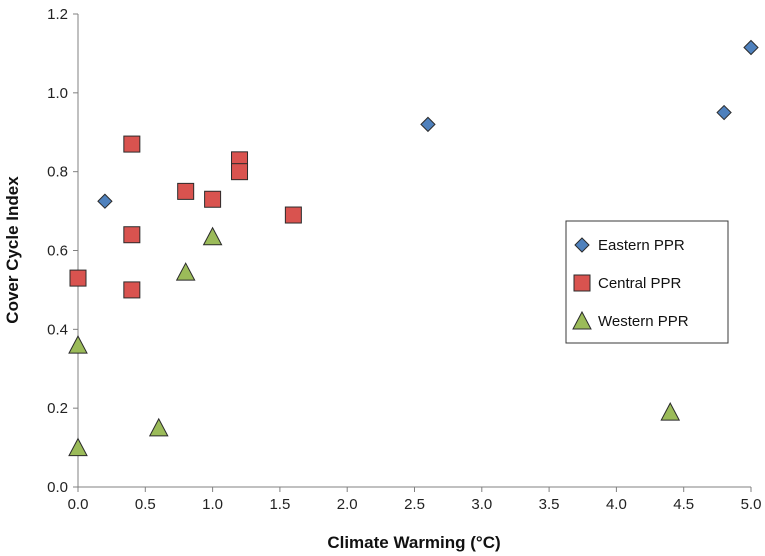 The image size is (765, 556). Describe the element at coordinates (57, 14) in the screenshot. I see `y-tick-label: 1.2` at that location.